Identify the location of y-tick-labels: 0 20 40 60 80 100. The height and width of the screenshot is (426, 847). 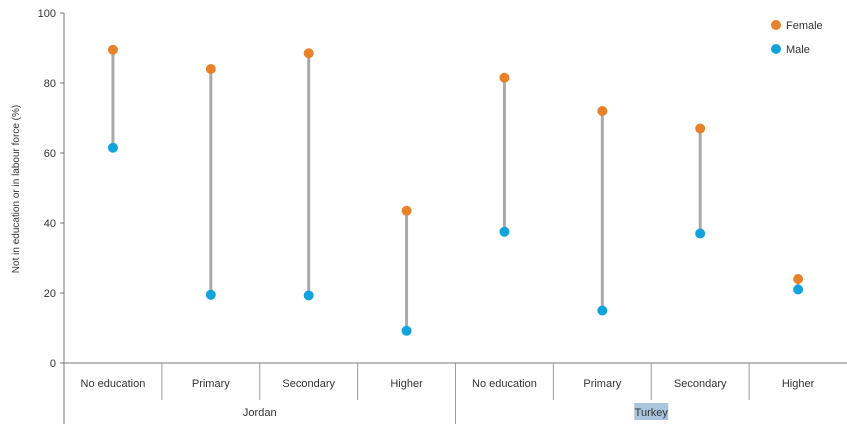
(51, 189).